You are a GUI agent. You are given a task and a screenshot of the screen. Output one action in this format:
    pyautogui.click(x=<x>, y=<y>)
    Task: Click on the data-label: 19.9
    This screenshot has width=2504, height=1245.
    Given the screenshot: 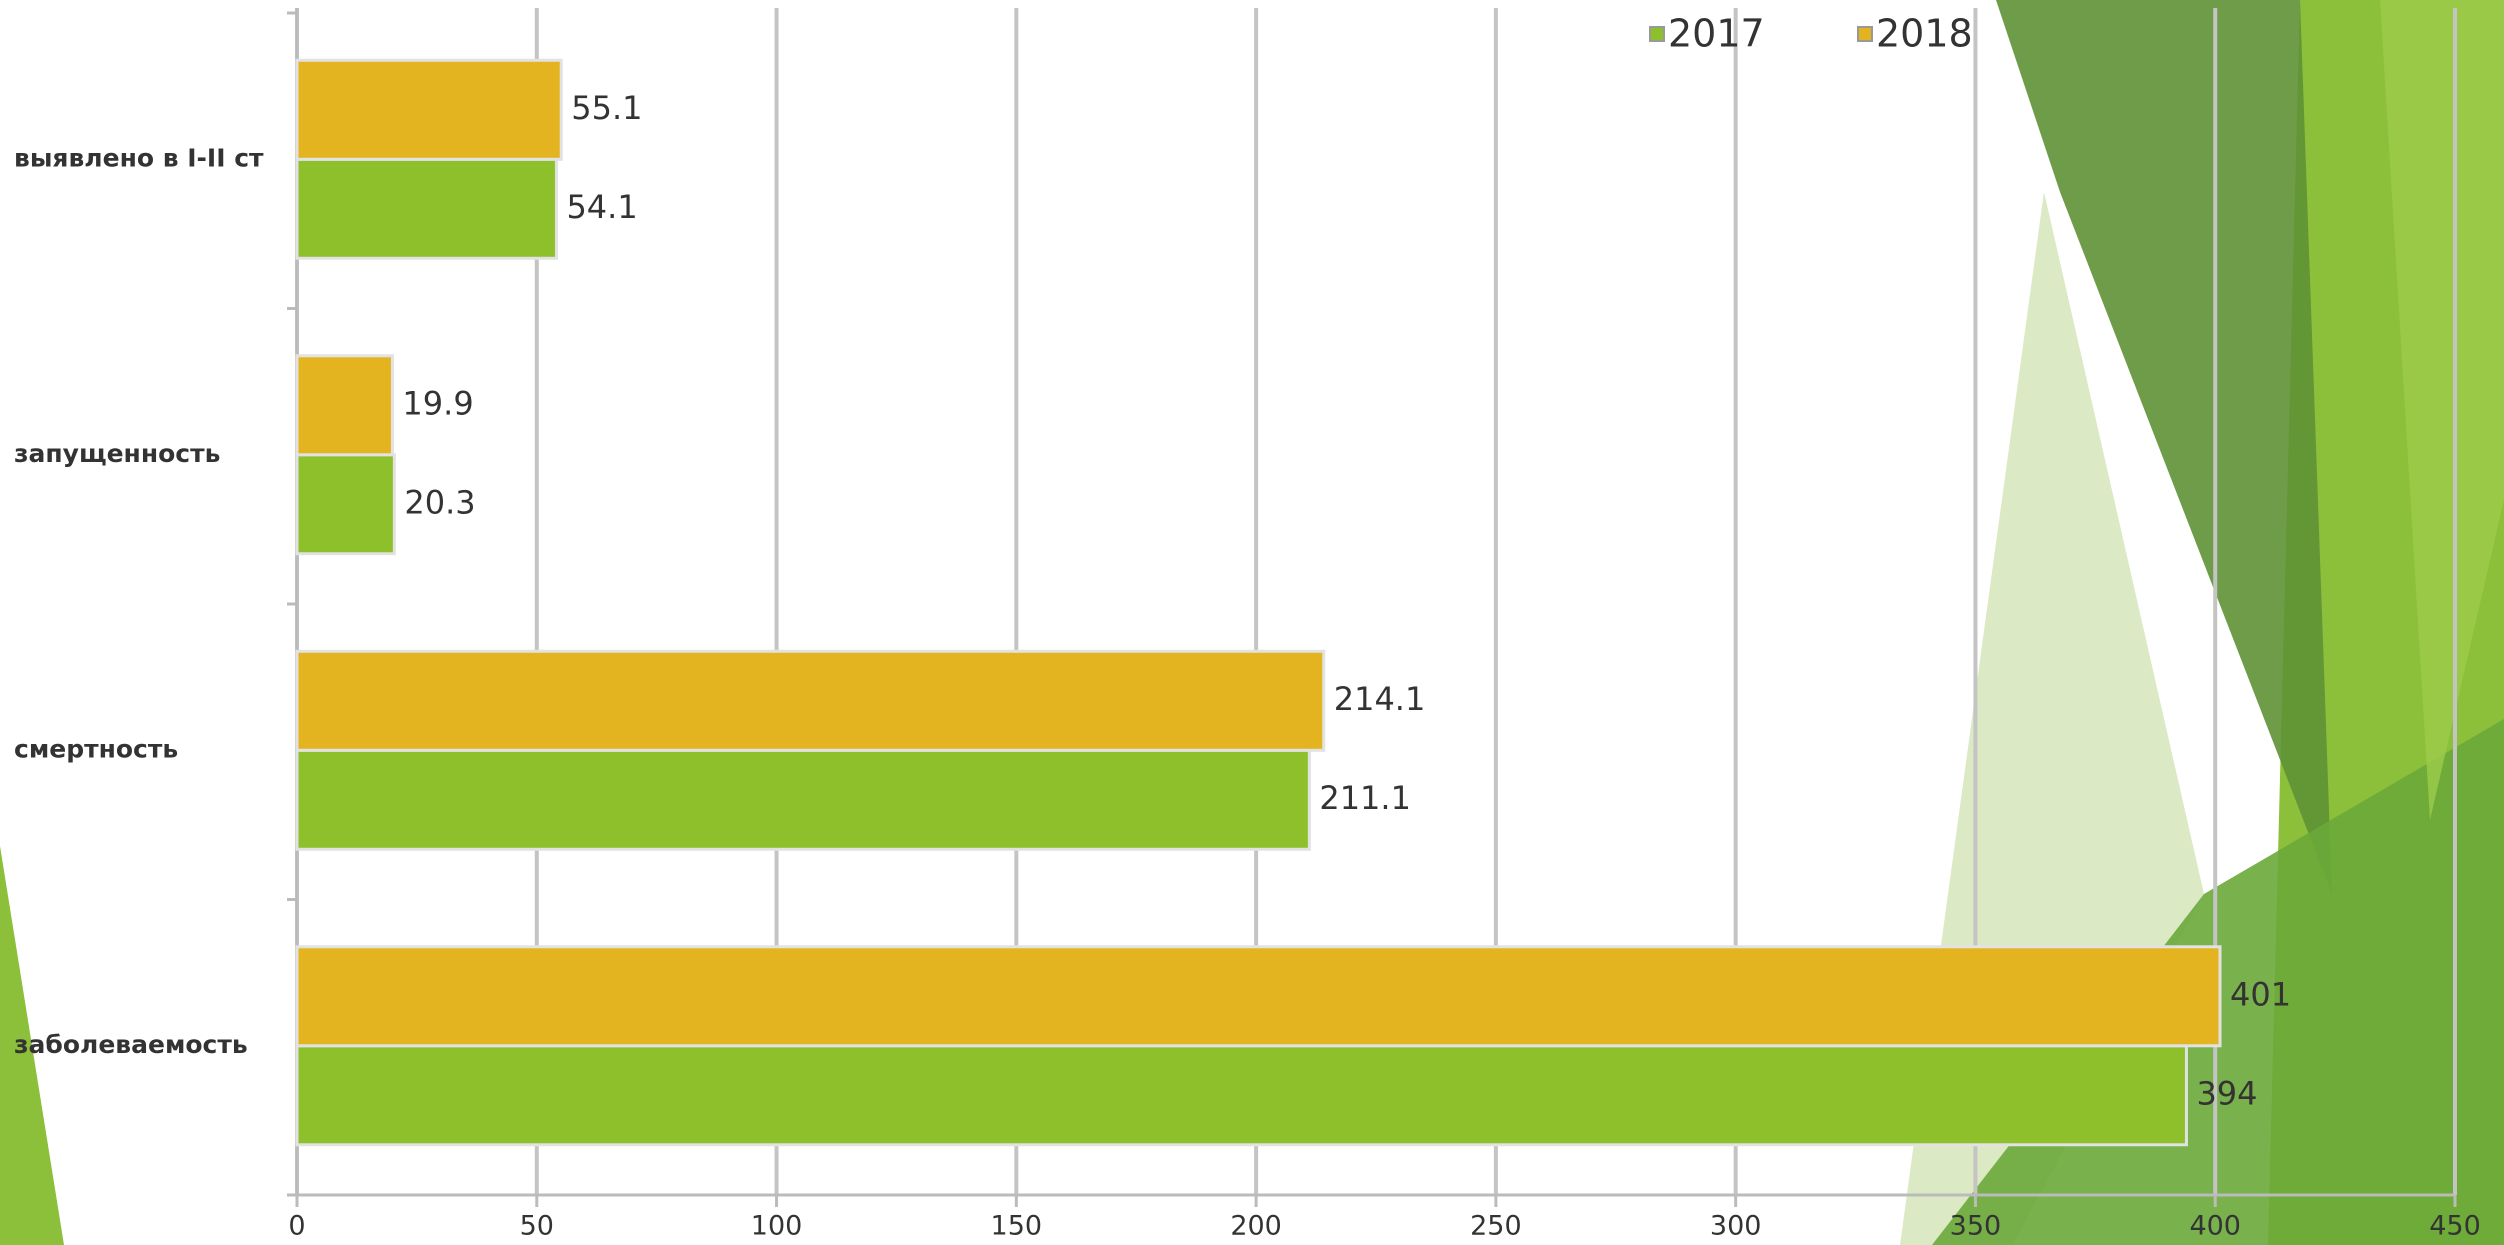 What is the action you would take?
    pyautogui.click(x=437, y=403)
    